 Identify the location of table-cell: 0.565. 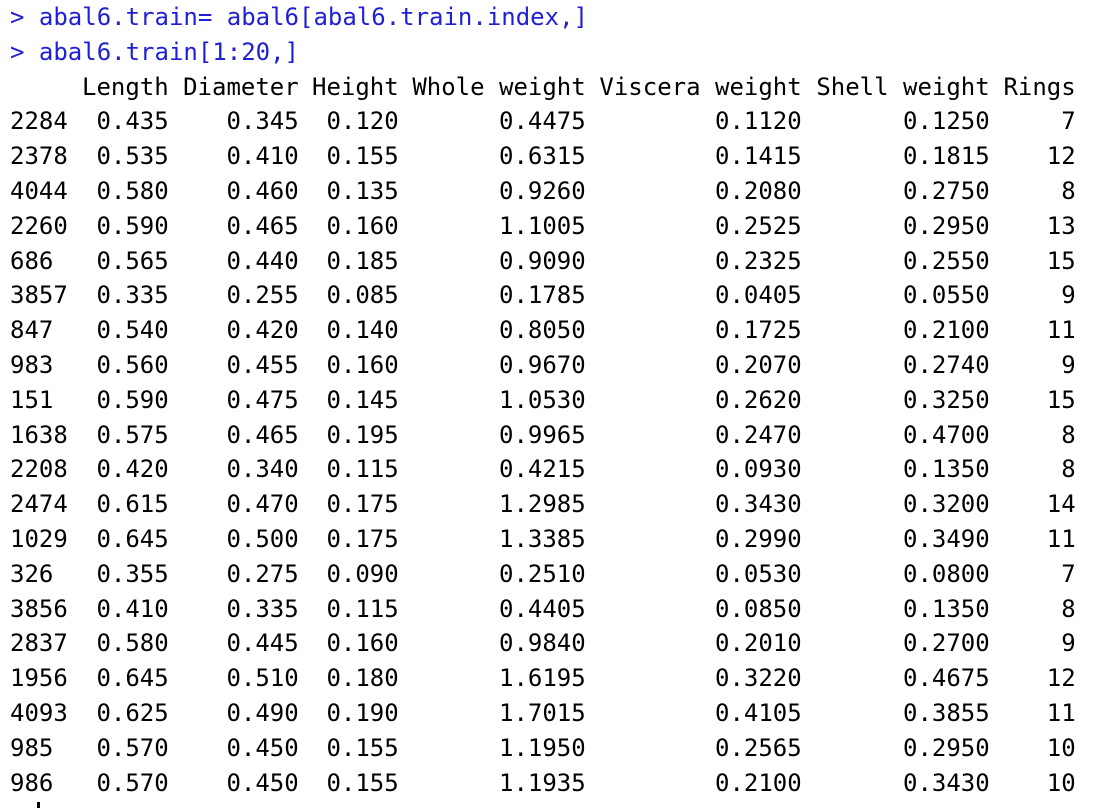
(132, 260).